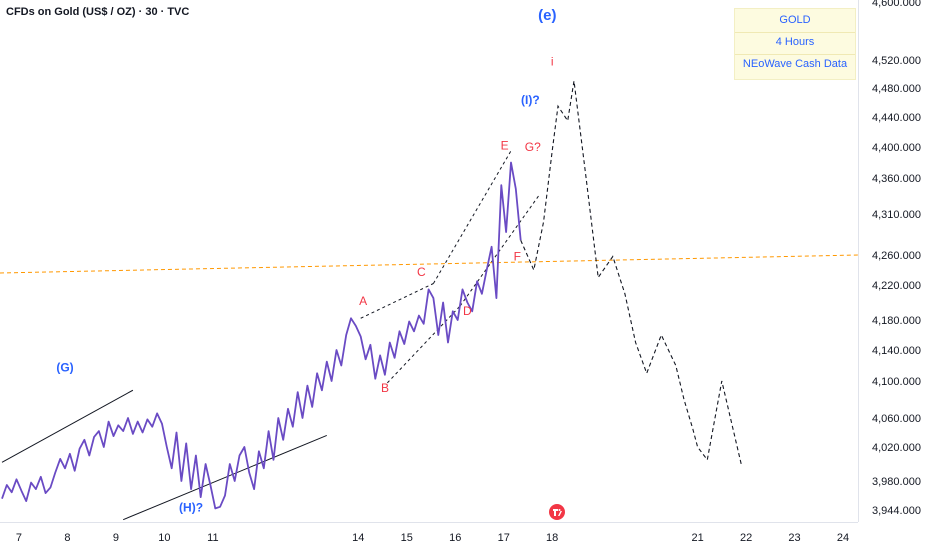 The image size is (932, 550). I want to click on wave-label: G?, so click(533, 147).